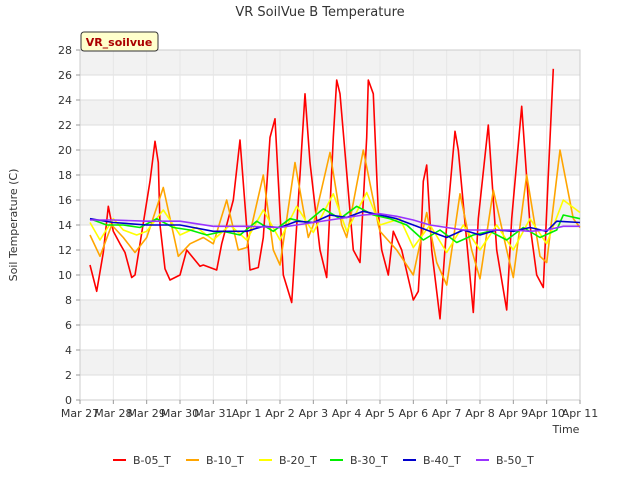 This screenshot has width=640, height=484. I want to click on x-tick-label: Mar 27, so click(80, 413).